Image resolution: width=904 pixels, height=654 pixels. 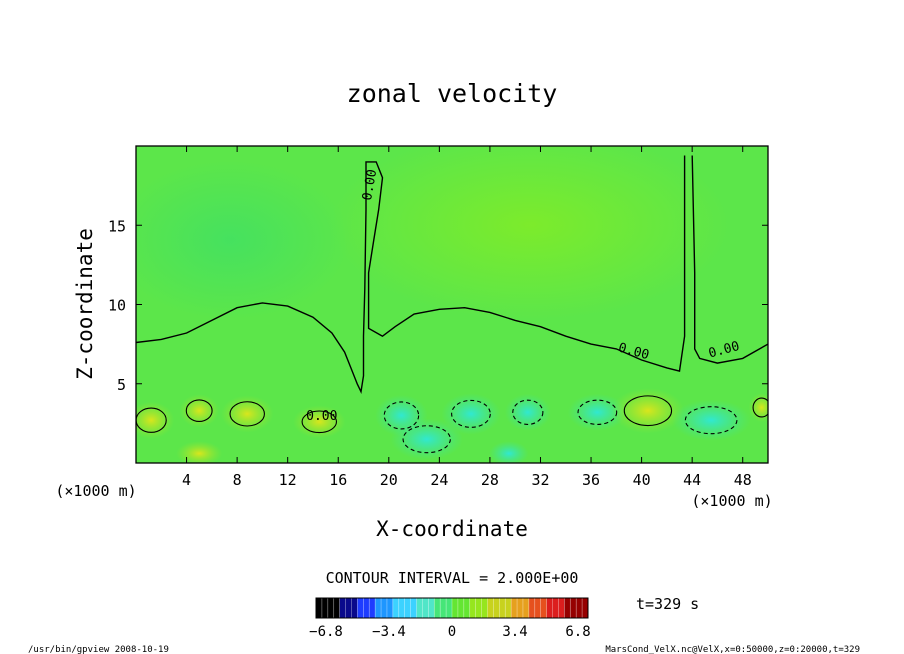 What do you see at coordinates (85, 304) in the screenshot?
I see `y-axis-label: Z-coordinate` at bounding box center [85, 304].